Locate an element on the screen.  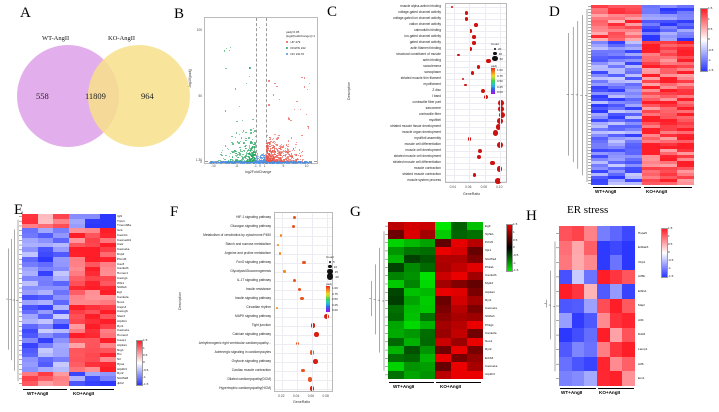
volcano-xtick: -10 is located at coordinates (213, 166).